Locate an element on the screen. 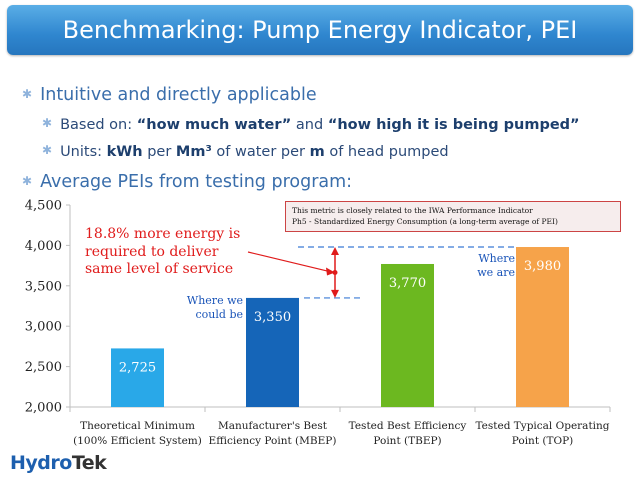 The width and height of the screenshot is (640, 480). where-we-could-line-1: Where we is located at coordinates (214, 300).